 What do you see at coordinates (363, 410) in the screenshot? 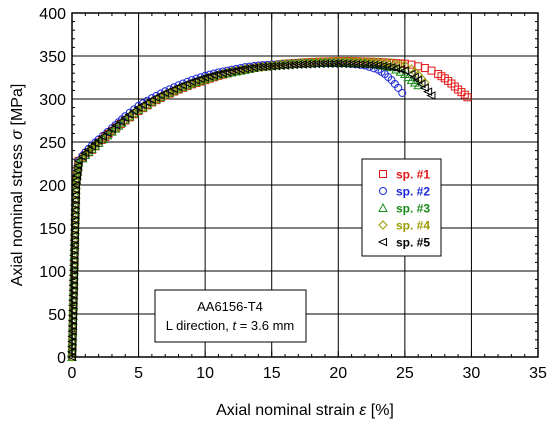
I see `x-axis-title-symbol: ε` at bounding box center [363, 410].